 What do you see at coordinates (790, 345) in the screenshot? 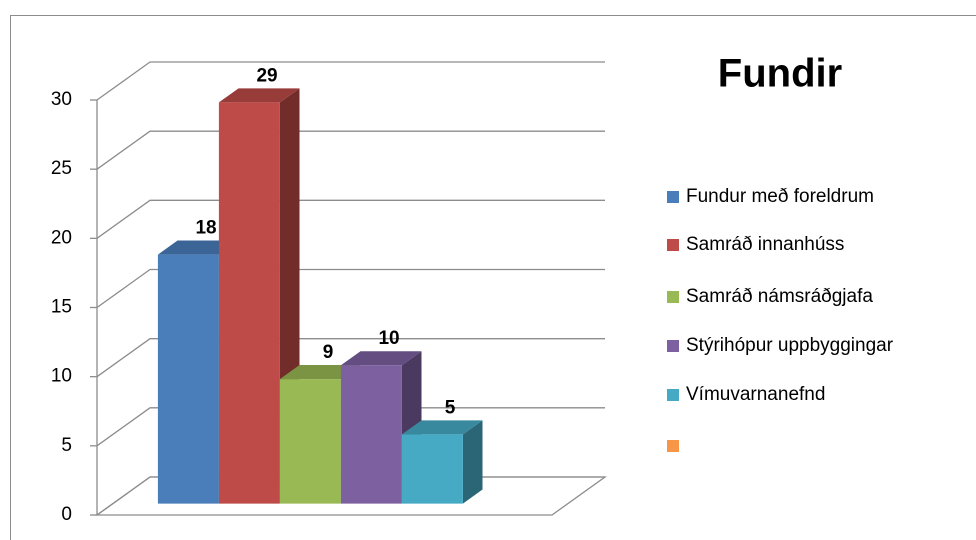
I see `legend-label: Stýrihópur uppbyggingar` at bounding box center [790, 345].